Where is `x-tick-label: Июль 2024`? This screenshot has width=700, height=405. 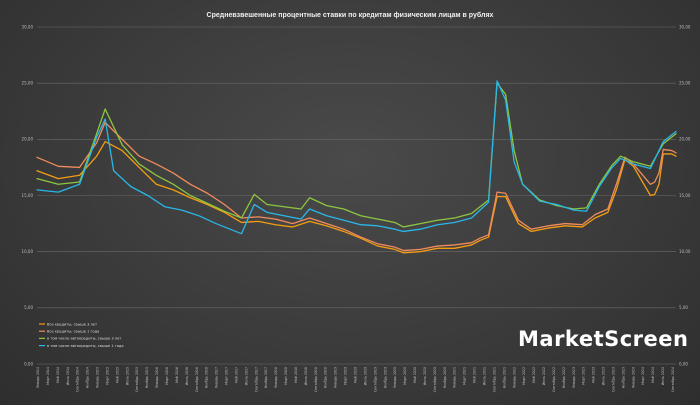
x-tick-label: Июль 2024 is located at coordinates (663, 376).